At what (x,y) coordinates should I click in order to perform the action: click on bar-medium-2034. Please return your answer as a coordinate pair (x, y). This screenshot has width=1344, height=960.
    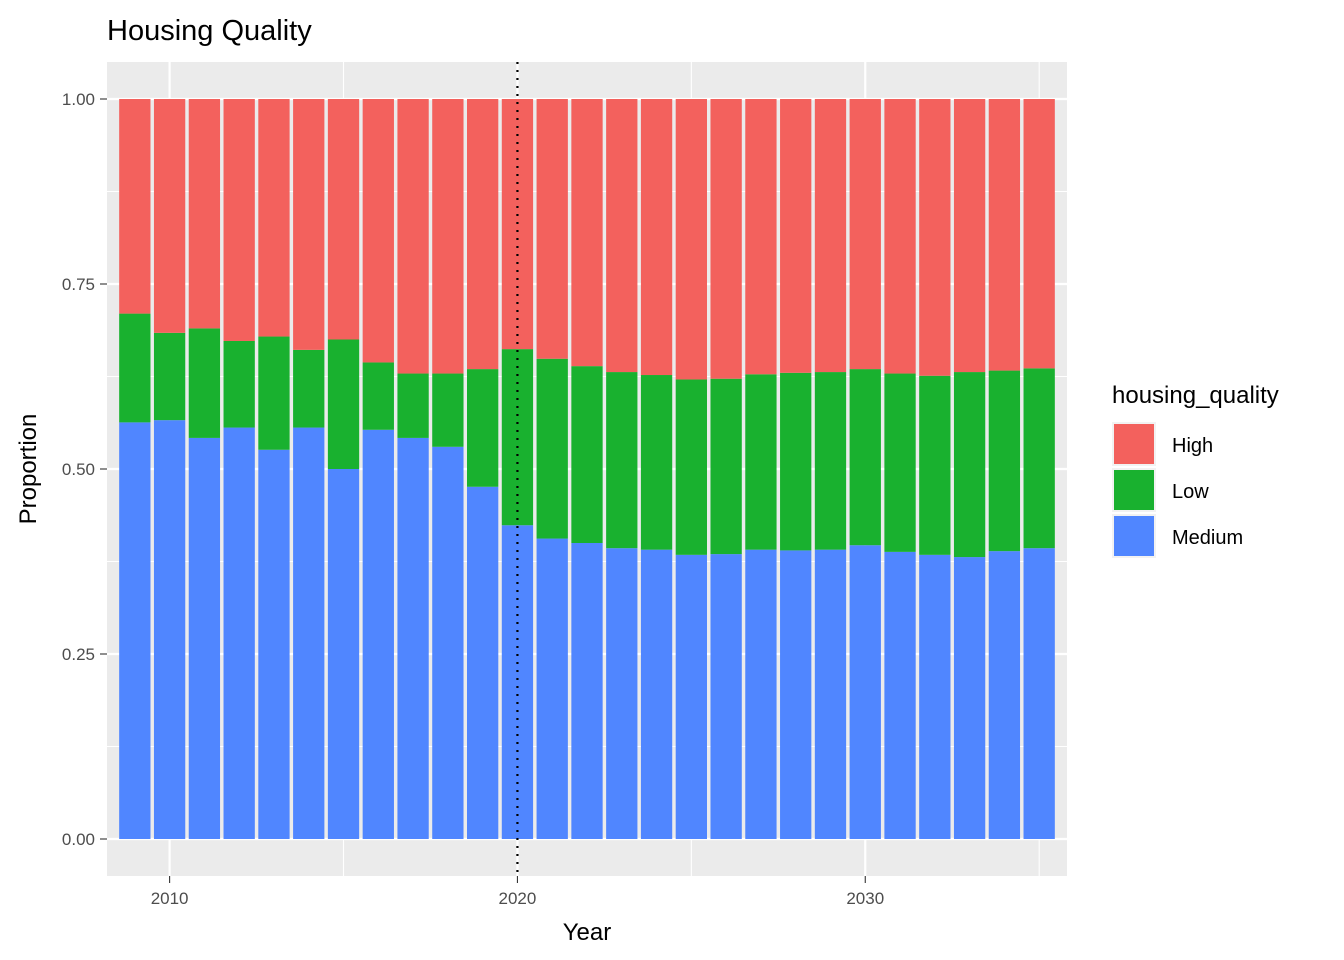
    Looking at the image, I should click on (1004, 695).